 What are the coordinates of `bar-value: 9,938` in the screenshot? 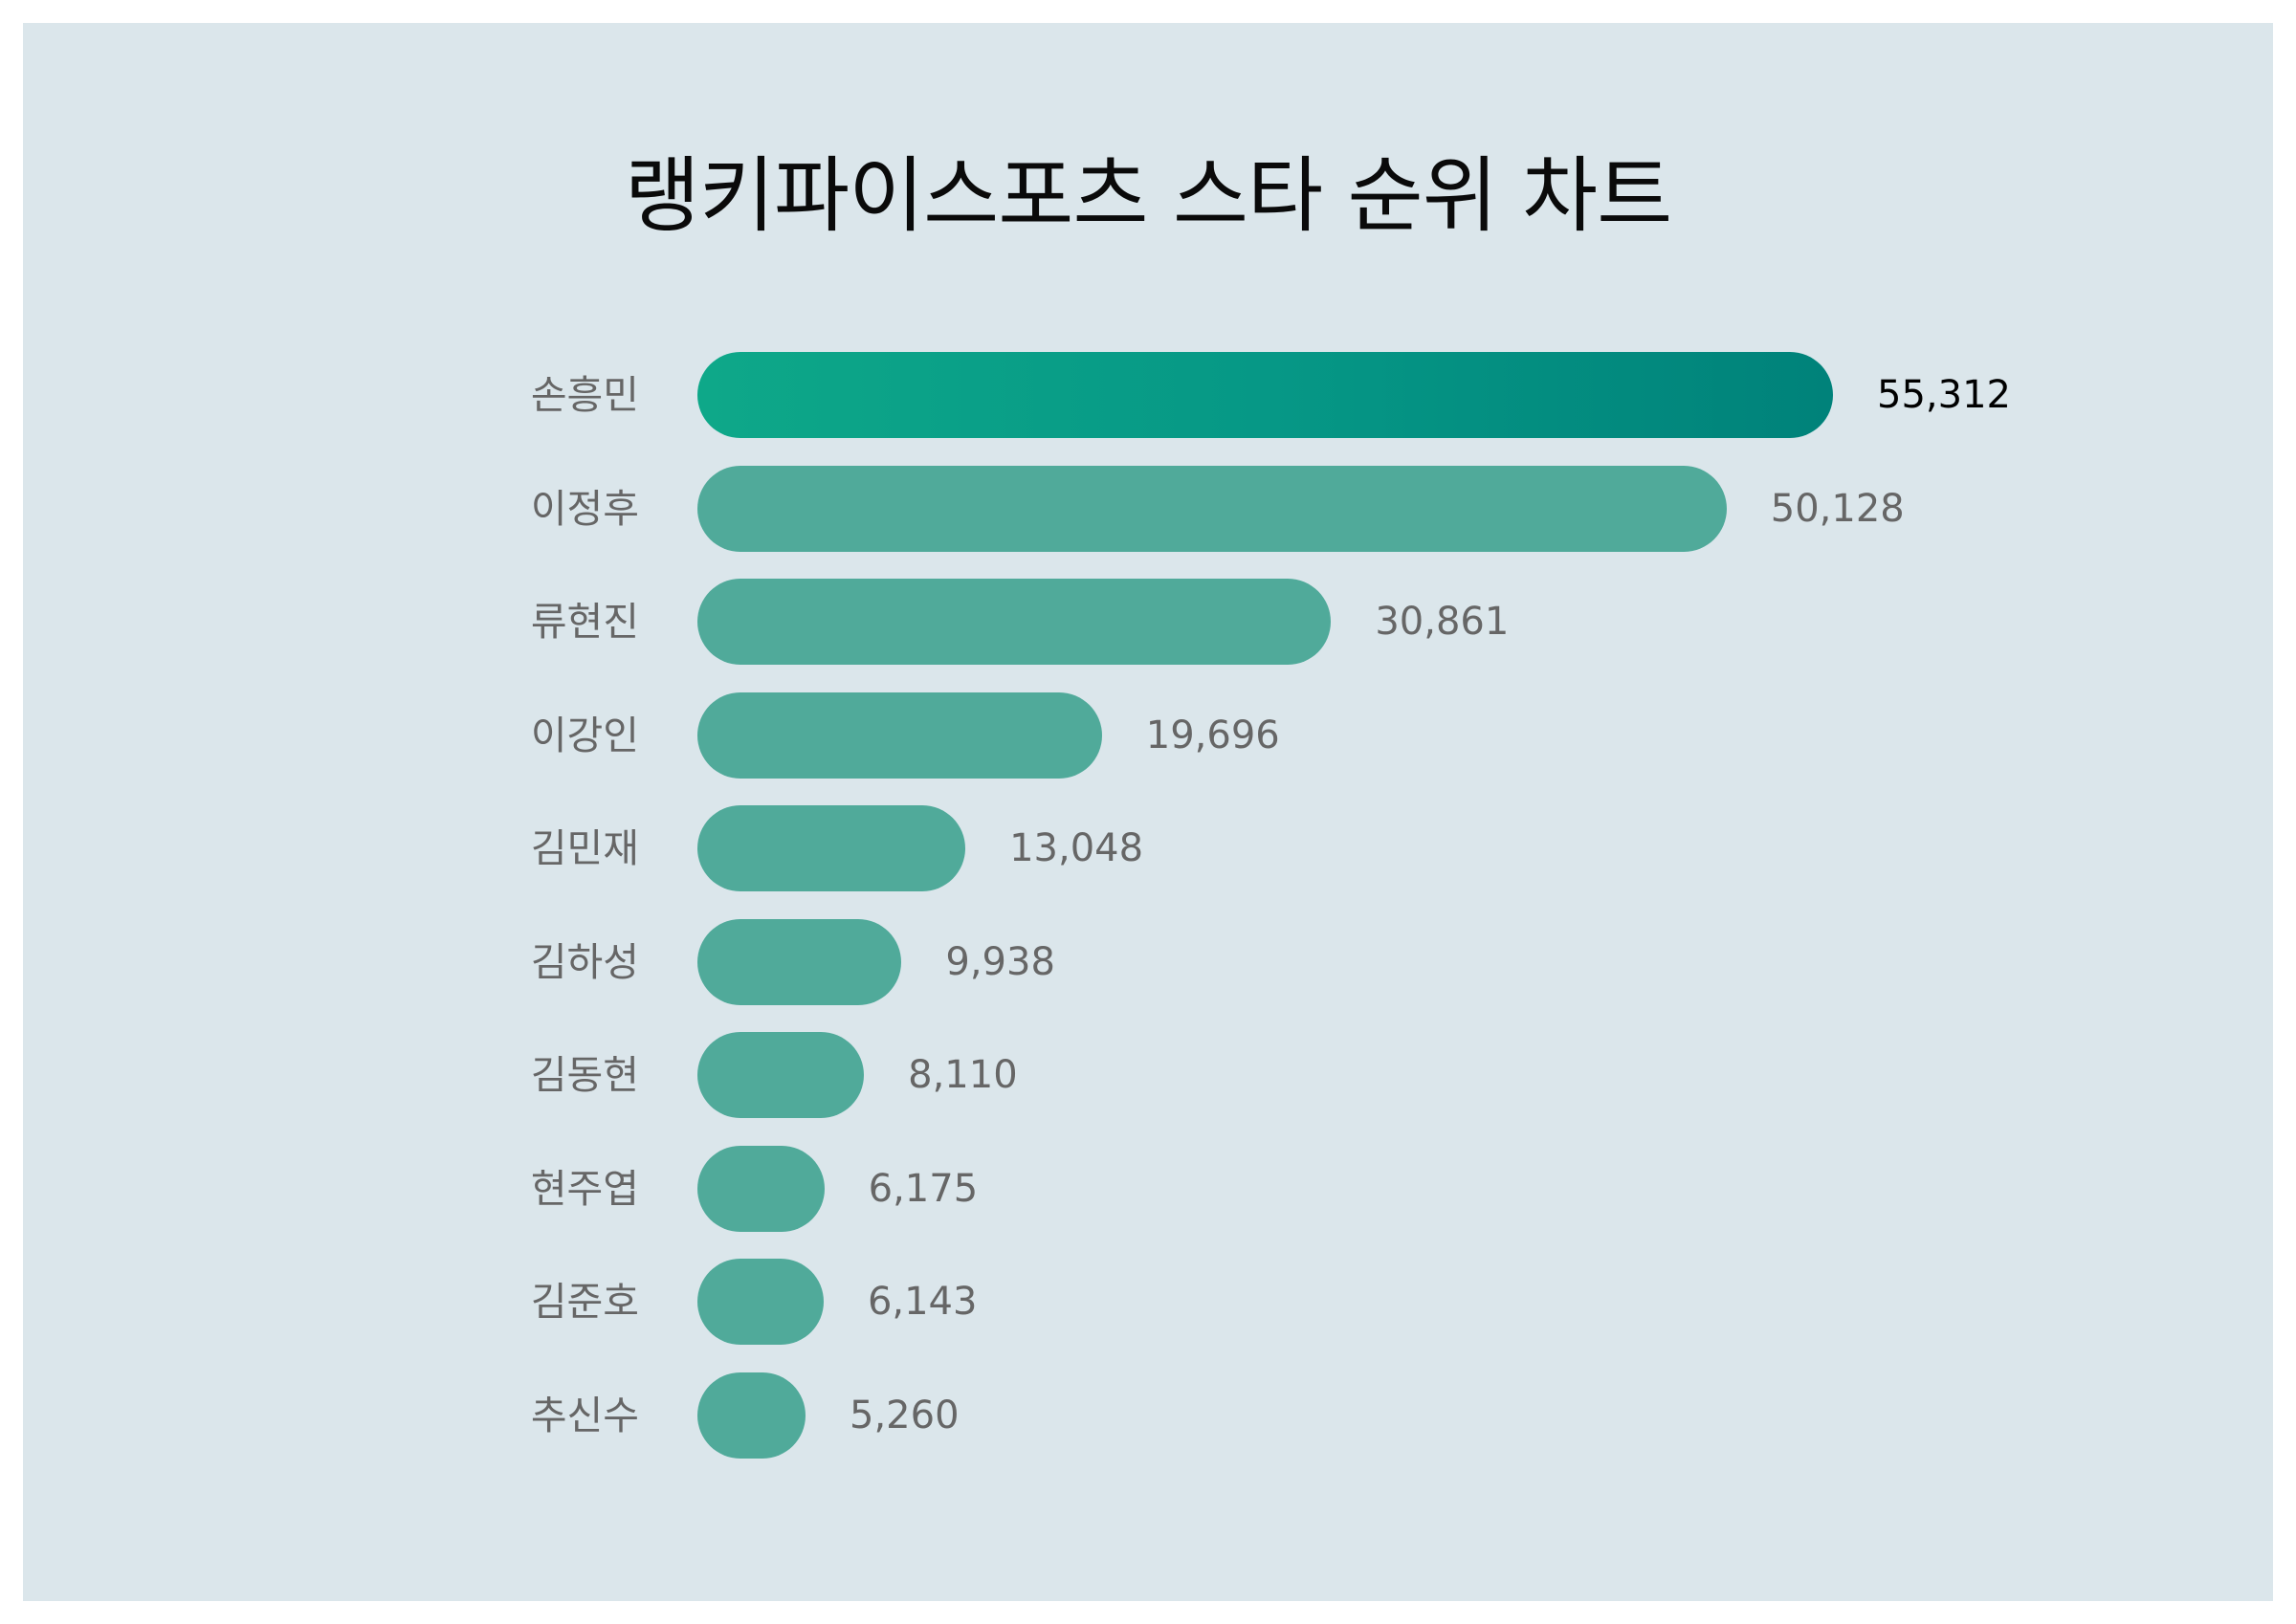 It's located at (1000, 962).